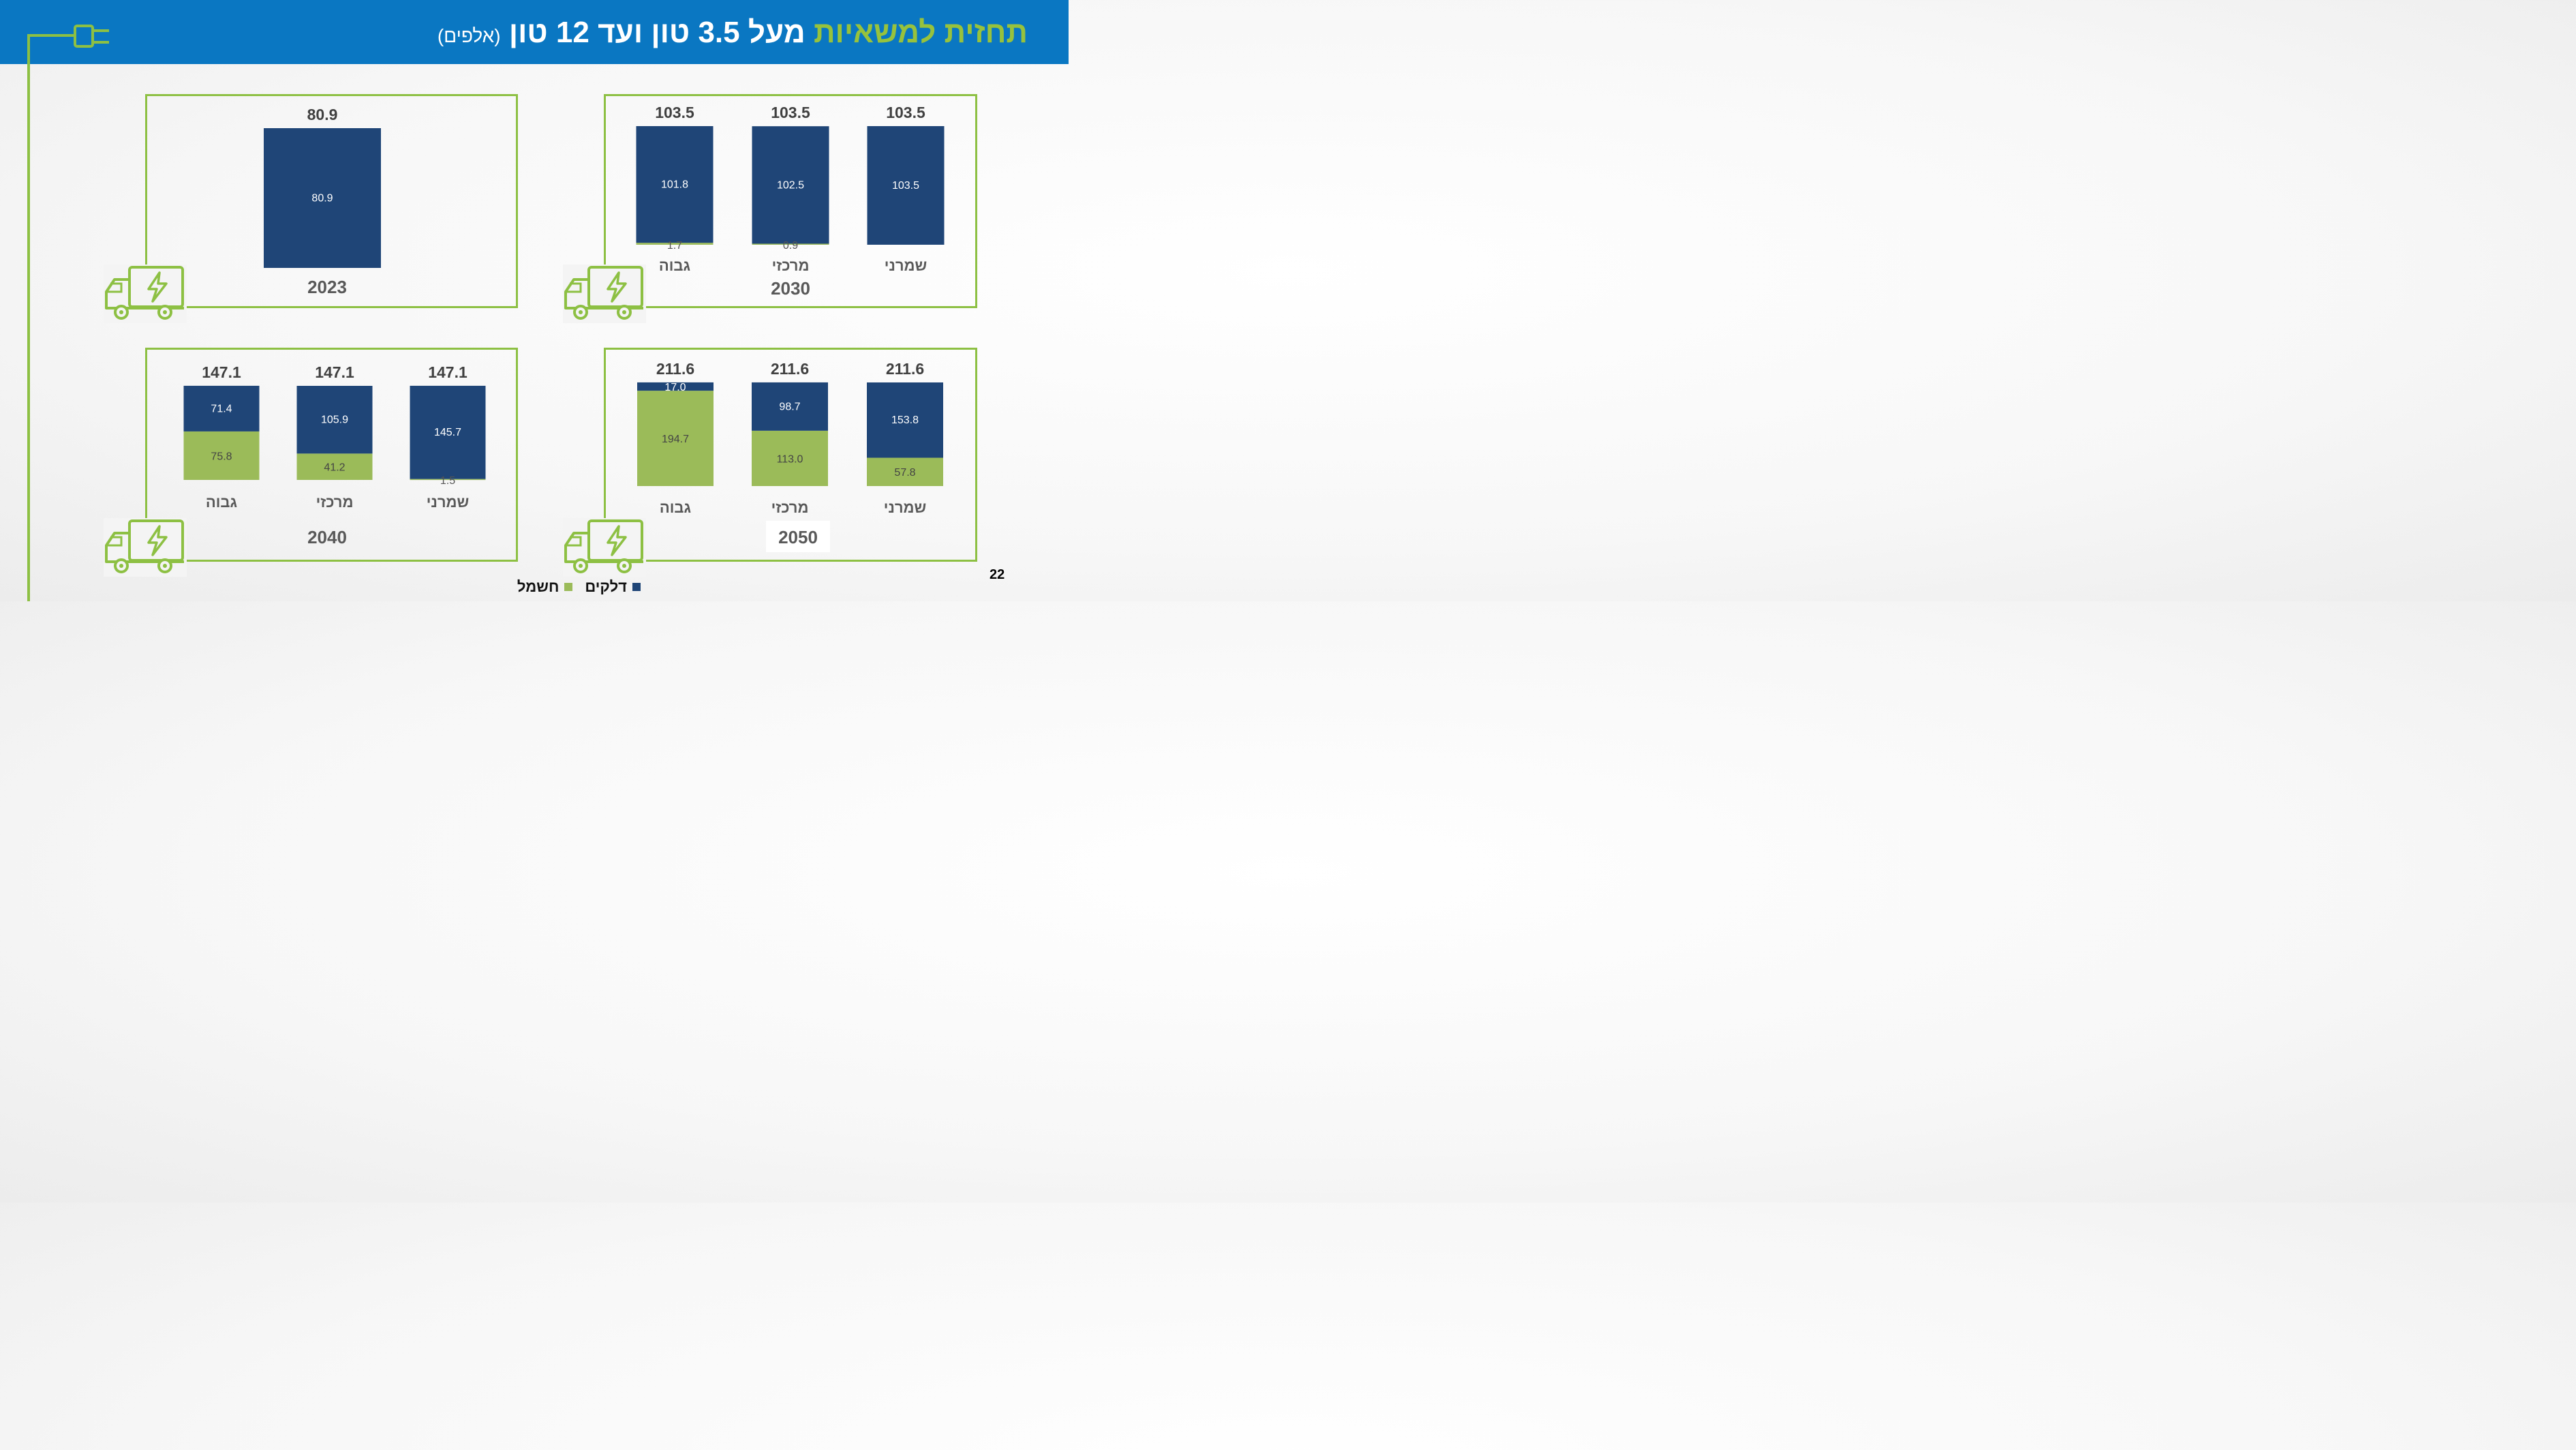 The image size is (2576, 1450). Describe the element at coordinates (657, 32) in the screenshot. I see `title-white: מעל 3.5 טון ועד 12 טון` at that location.